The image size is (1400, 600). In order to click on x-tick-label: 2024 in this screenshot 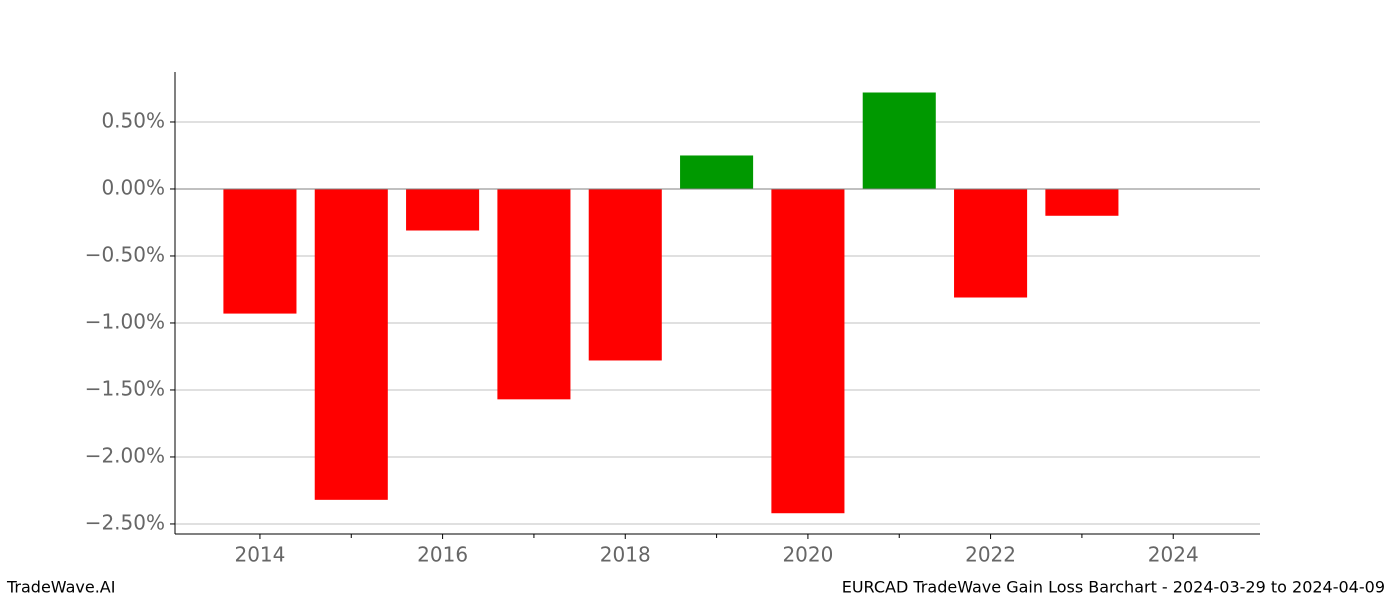, I will do `click(1173, 555)`.